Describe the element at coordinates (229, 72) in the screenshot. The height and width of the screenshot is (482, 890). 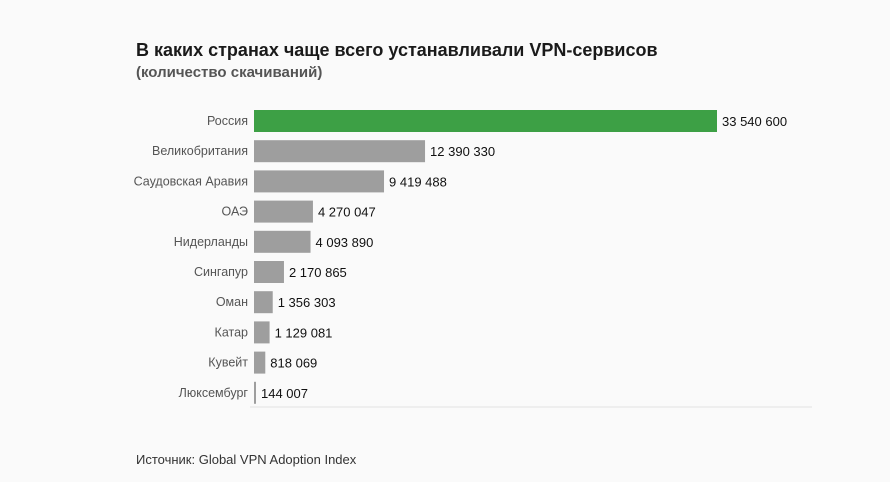
I see `chart-subtitle: (количество скачиваний)` at that location.